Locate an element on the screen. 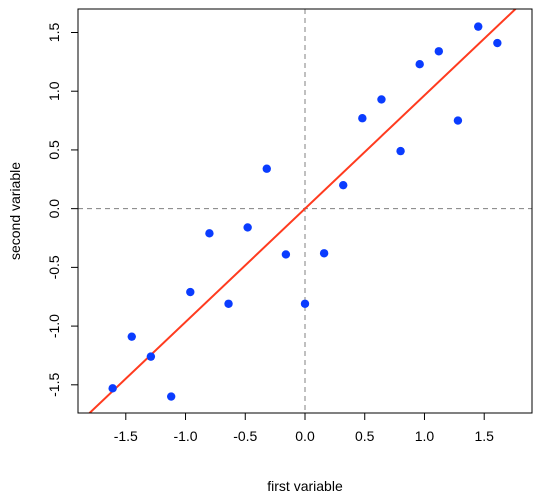 The image size is (550, 500). y-tick-label: 1.5 is located at coordinates (54, 33).